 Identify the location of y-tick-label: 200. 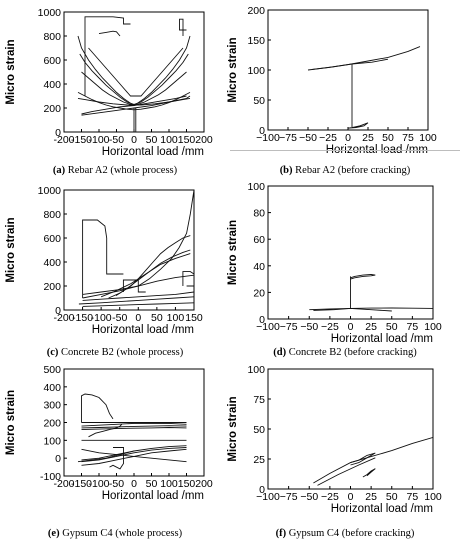
(52, 424).